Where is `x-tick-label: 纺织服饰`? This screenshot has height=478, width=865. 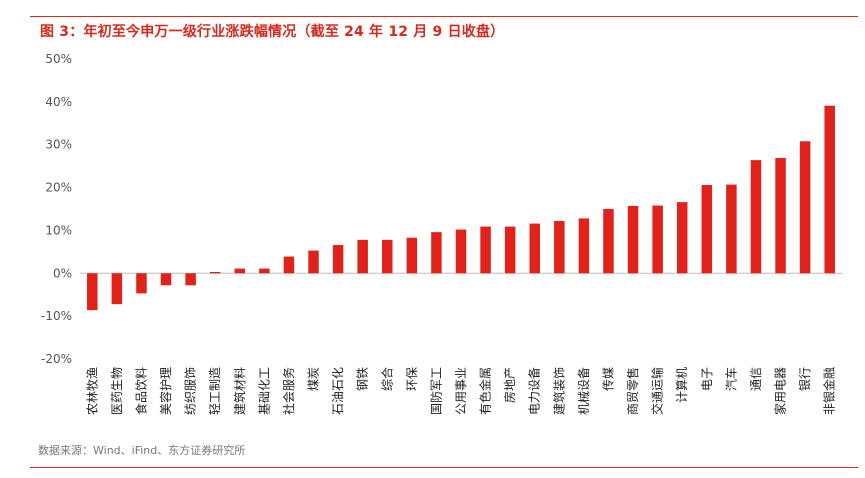
x-tick-label: 纺织服饰 is located at coordinates (191, 391).